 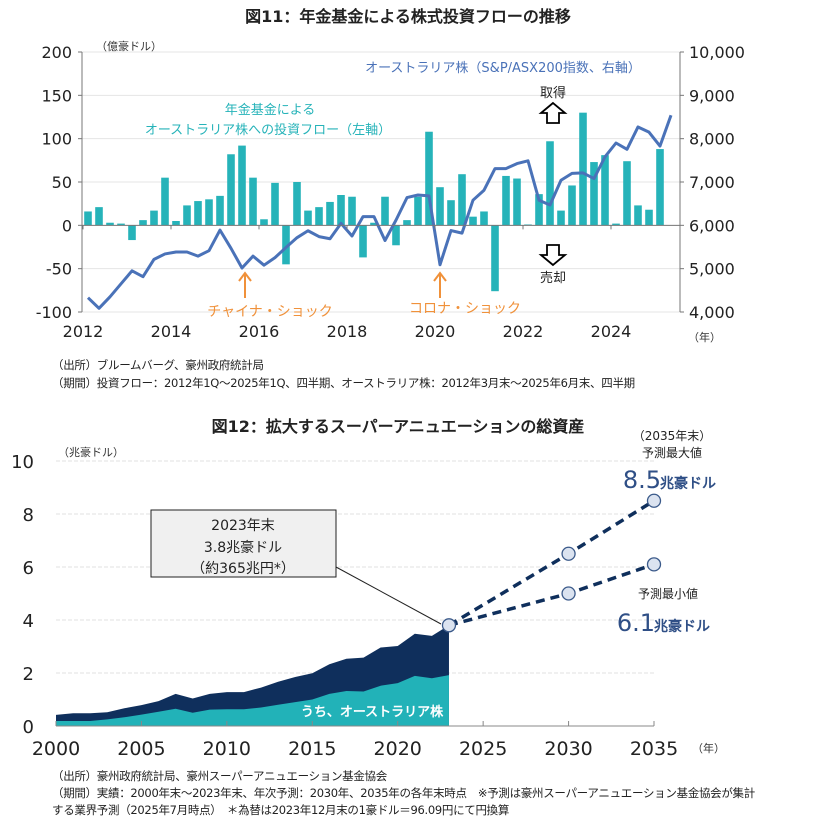 What do you see at coordinates (553, 255) in the screenshot?
I see `down-arrow-icon` at bounding box center [553, 255].